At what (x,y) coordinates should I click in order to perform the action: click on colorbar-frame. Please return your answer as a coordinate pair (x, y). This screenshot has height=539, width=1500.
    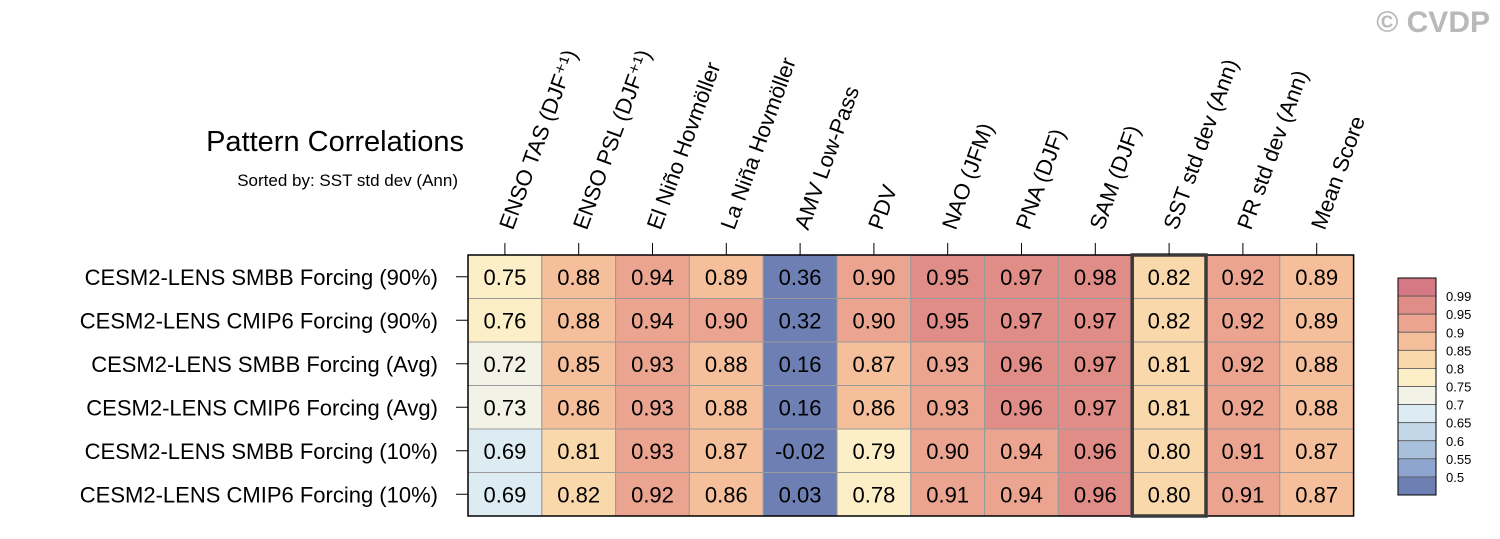
    Looking at the image, I should click on (1417, 386).